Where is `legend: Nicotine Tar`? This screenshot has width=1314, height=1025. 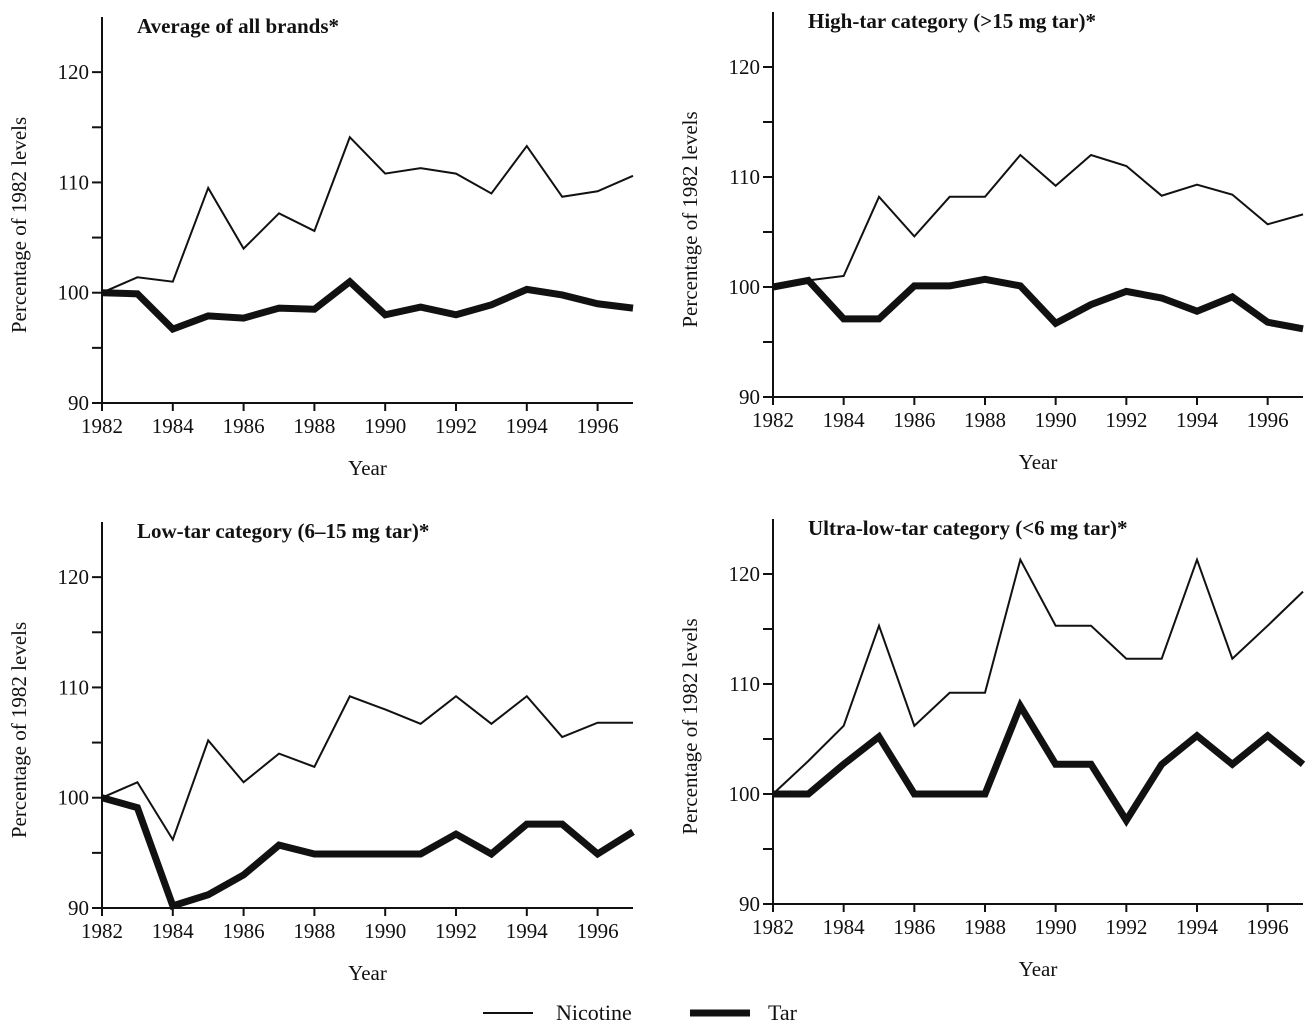
legend: Nicotine Tar is located at coordinates (640, 1012).